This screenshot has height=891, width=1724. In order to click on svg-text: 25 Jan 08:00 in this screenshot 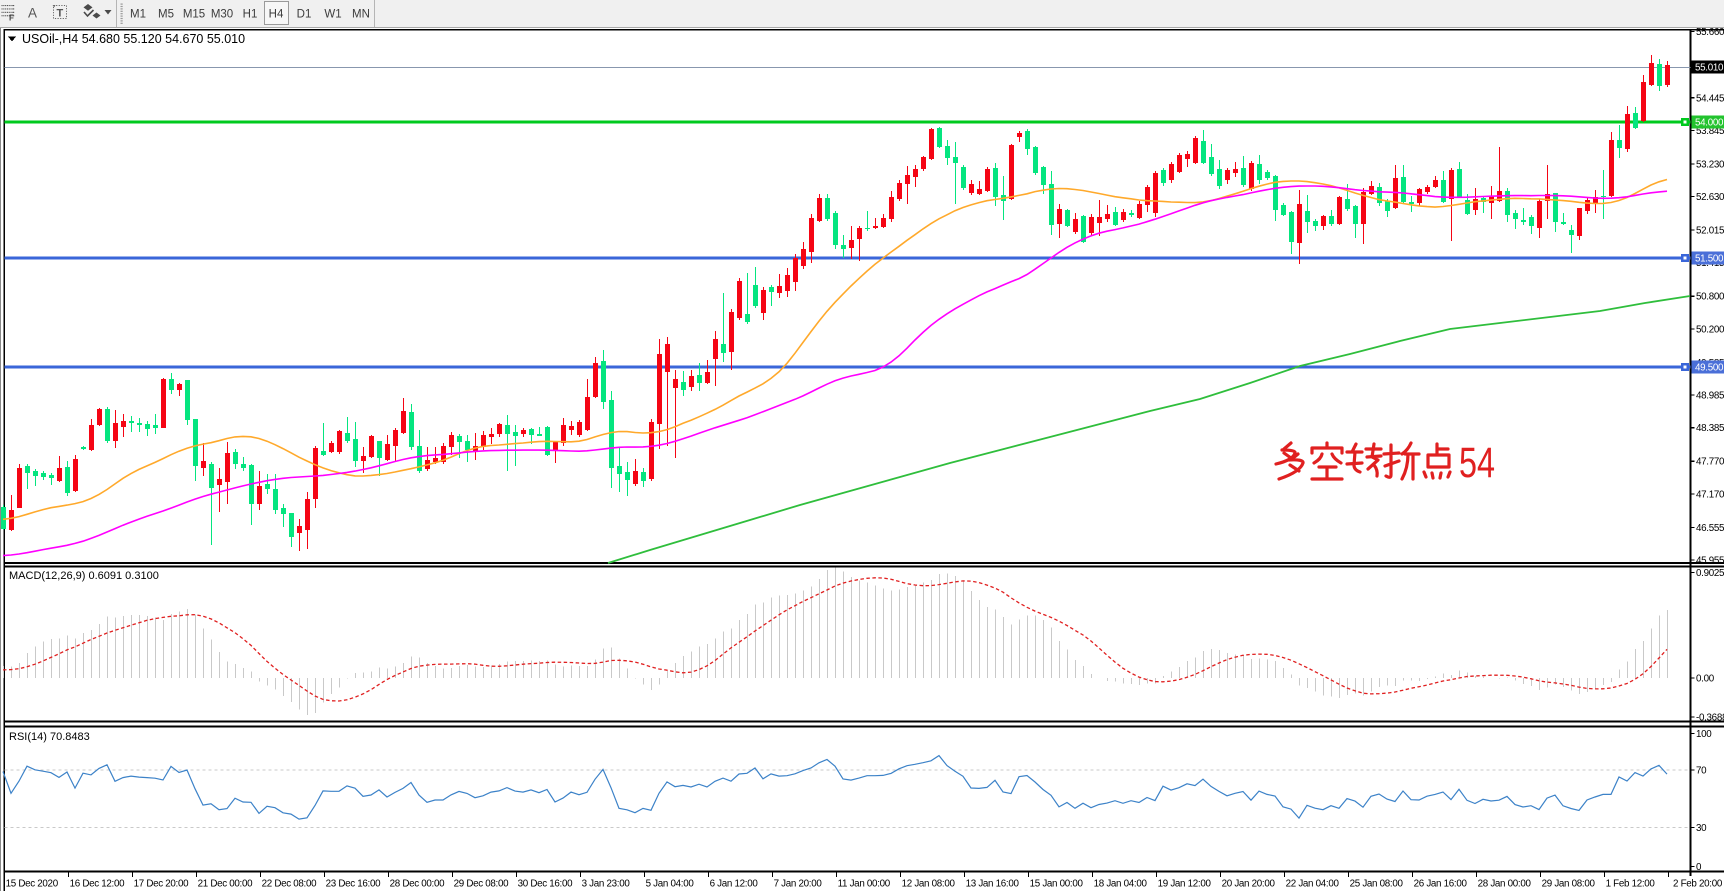, I will do `click(1377, 884)`.